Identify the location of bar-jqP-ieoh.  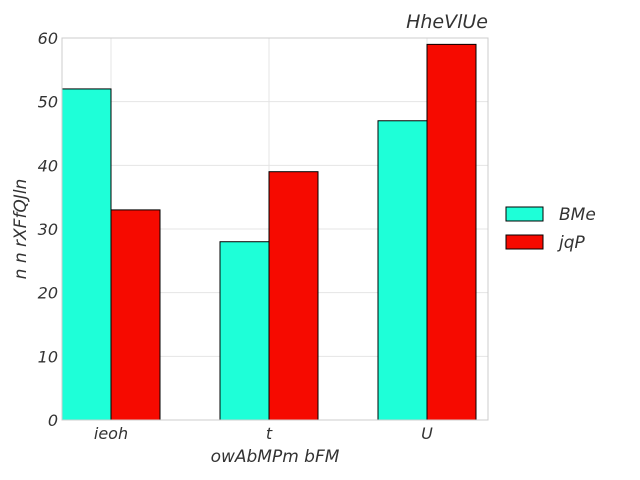
(135, 315).